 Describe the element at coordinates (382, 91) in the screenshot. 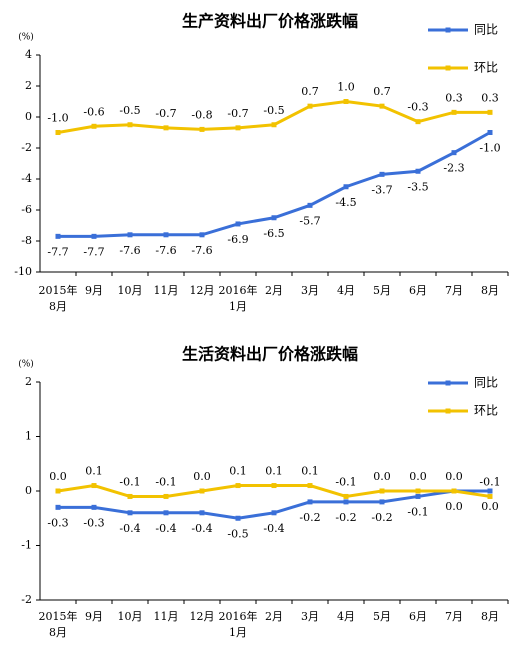

I see `data-label: 0.7` at that location.